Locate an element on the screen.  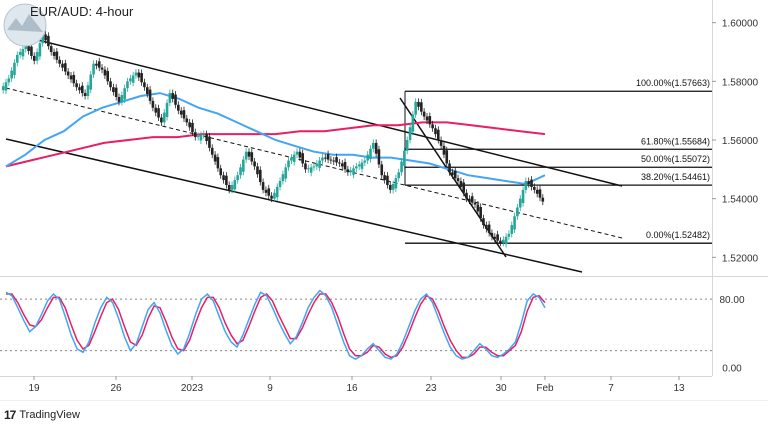
fib-level-label: 100.00%(1.57663) is located at coordinates (673, 83).